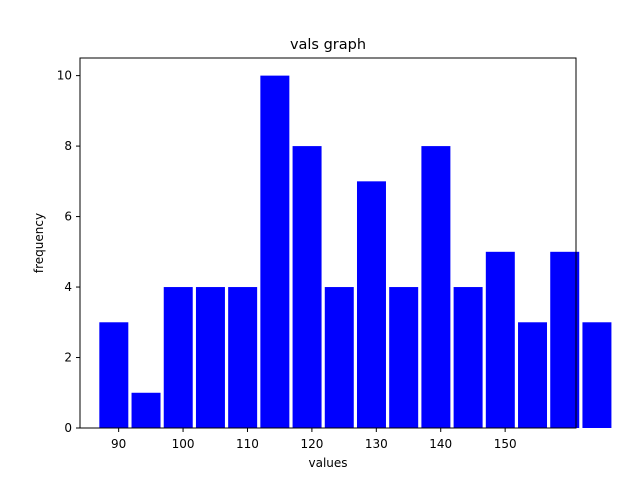 Image resolution: width=640 pixels, height=484 pixels. Describe the element at coordinates (68, 287) in the screenshot. I see `y-tick-label: 4` at that location.